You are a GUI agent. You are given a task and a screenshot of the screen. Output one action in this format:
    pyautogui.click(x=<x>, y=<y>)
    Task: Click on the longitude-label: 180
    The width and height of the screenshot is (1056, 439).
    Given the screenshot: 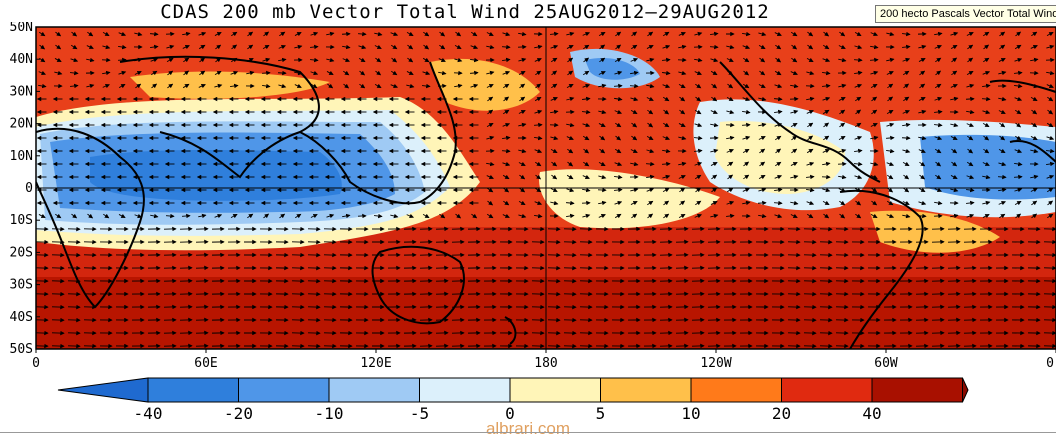 What is the action you would take?
    pyautogui.click(x=545, y=363)
    